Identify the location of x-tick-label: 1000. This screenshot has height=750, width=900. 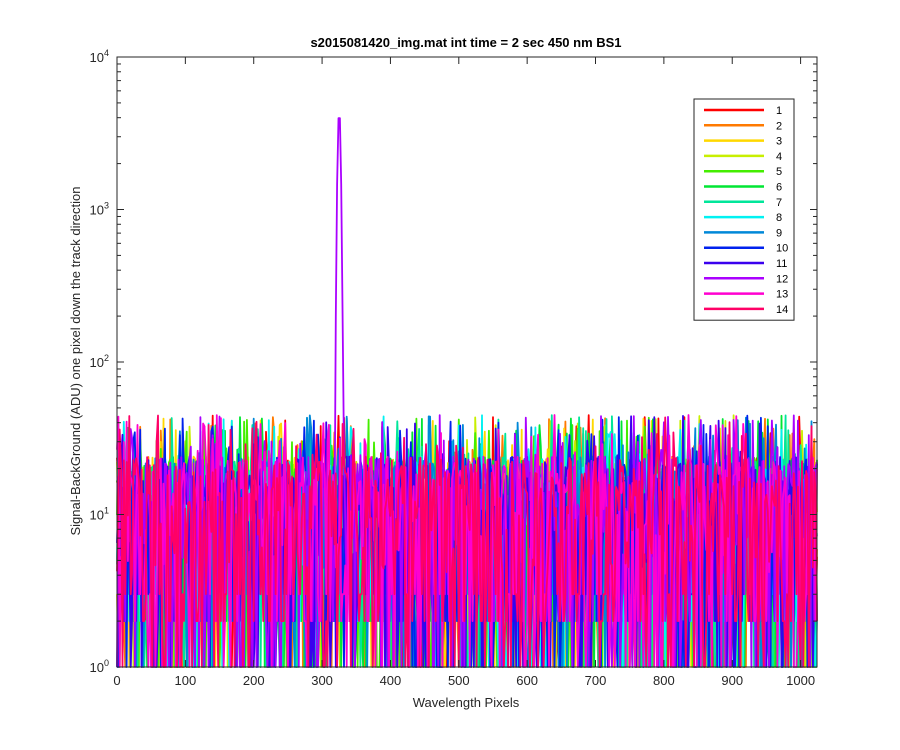
(800, 680).